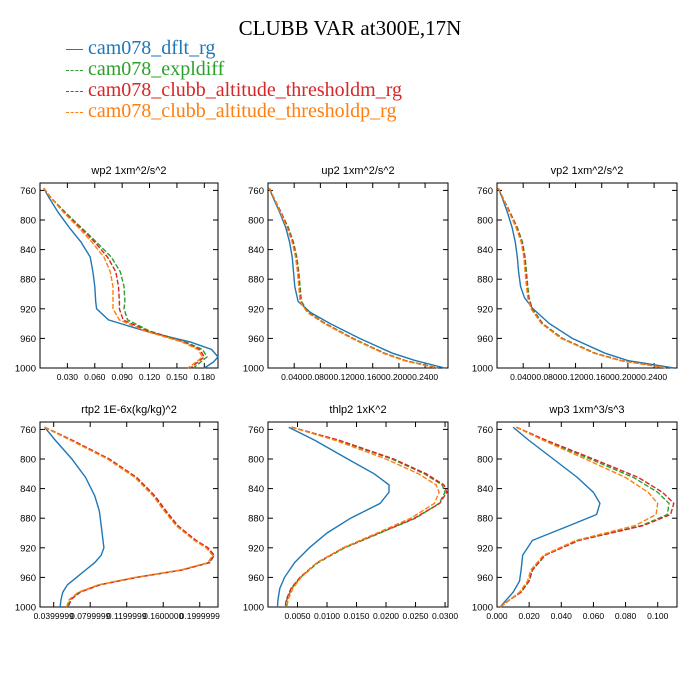  I want to click on x-tick-label: 0.2000, so click(399, 377).